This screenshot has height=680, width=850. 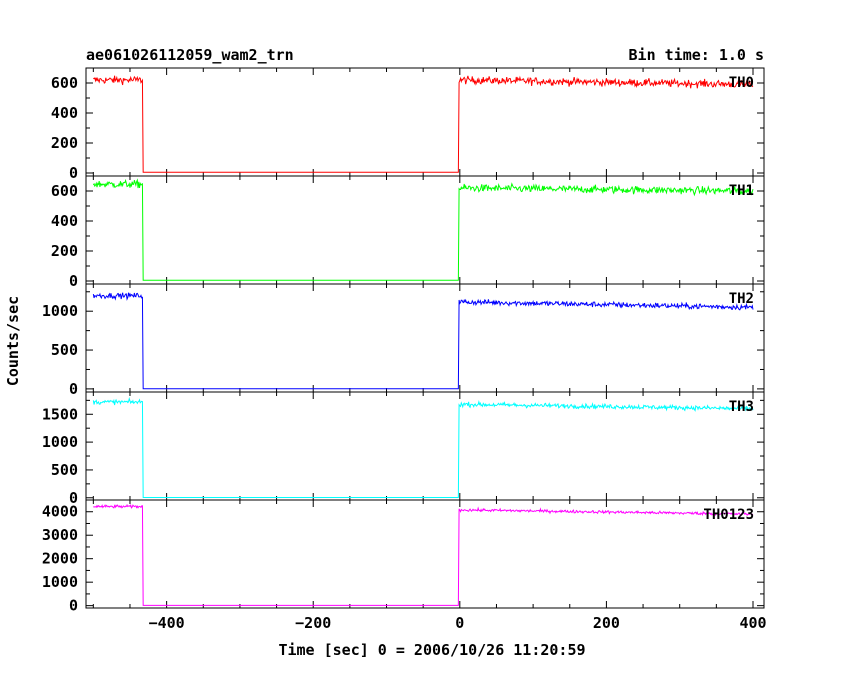 I want to click on y-tick-label: 1500, so click(x=60, y=414).